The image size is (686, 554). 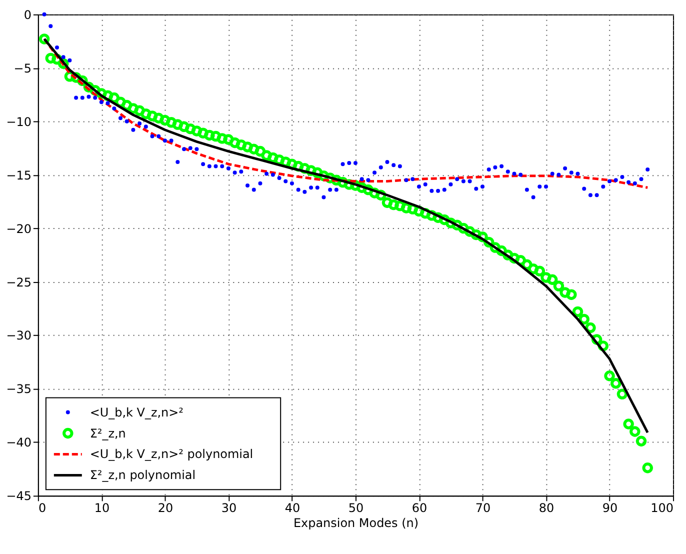 What do you see at coordinates (166, 508) in the screenshot?
I see `x-tick-label: 20` at bounding box center [166, 508].